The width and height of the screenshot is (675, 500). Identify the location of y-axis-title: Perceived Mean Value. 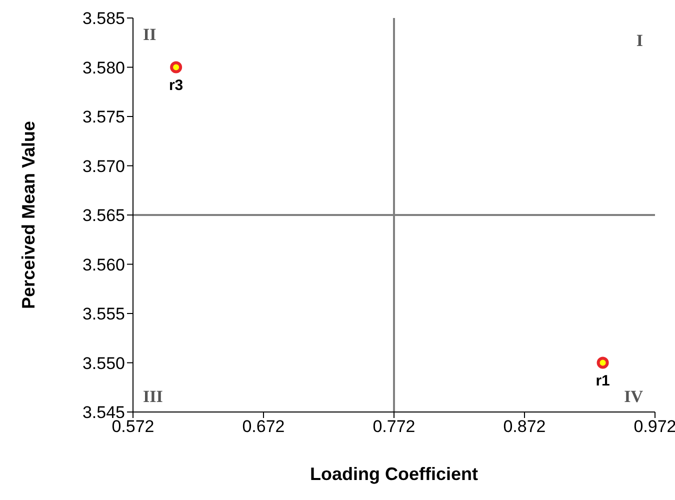
(28, 215).